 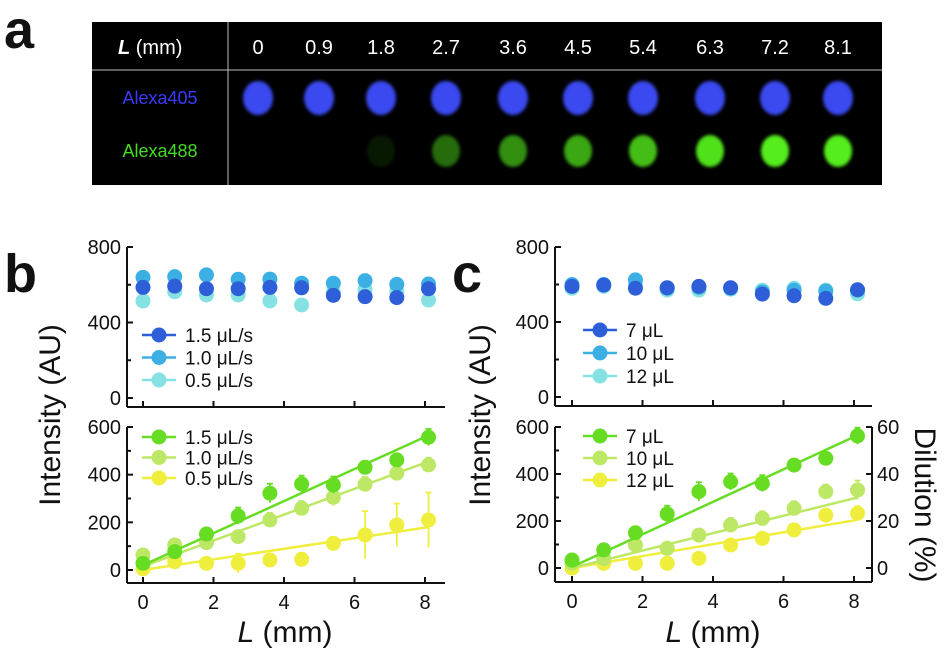 I want to click on x-axis-label-b: L (mm), so click(x=285, y=632).